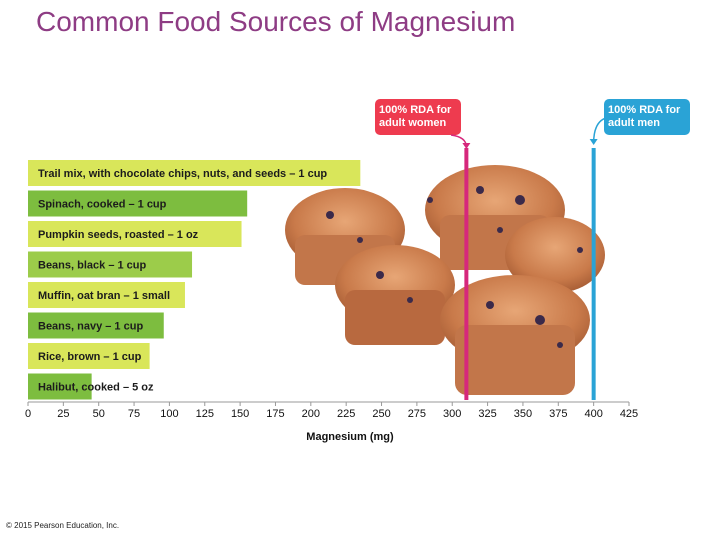 The width and height of the screenshot is (720, 540). Describe the element at coordinates (134, 414) in the screenshot. I see `x-tick-label: 75` at that location.